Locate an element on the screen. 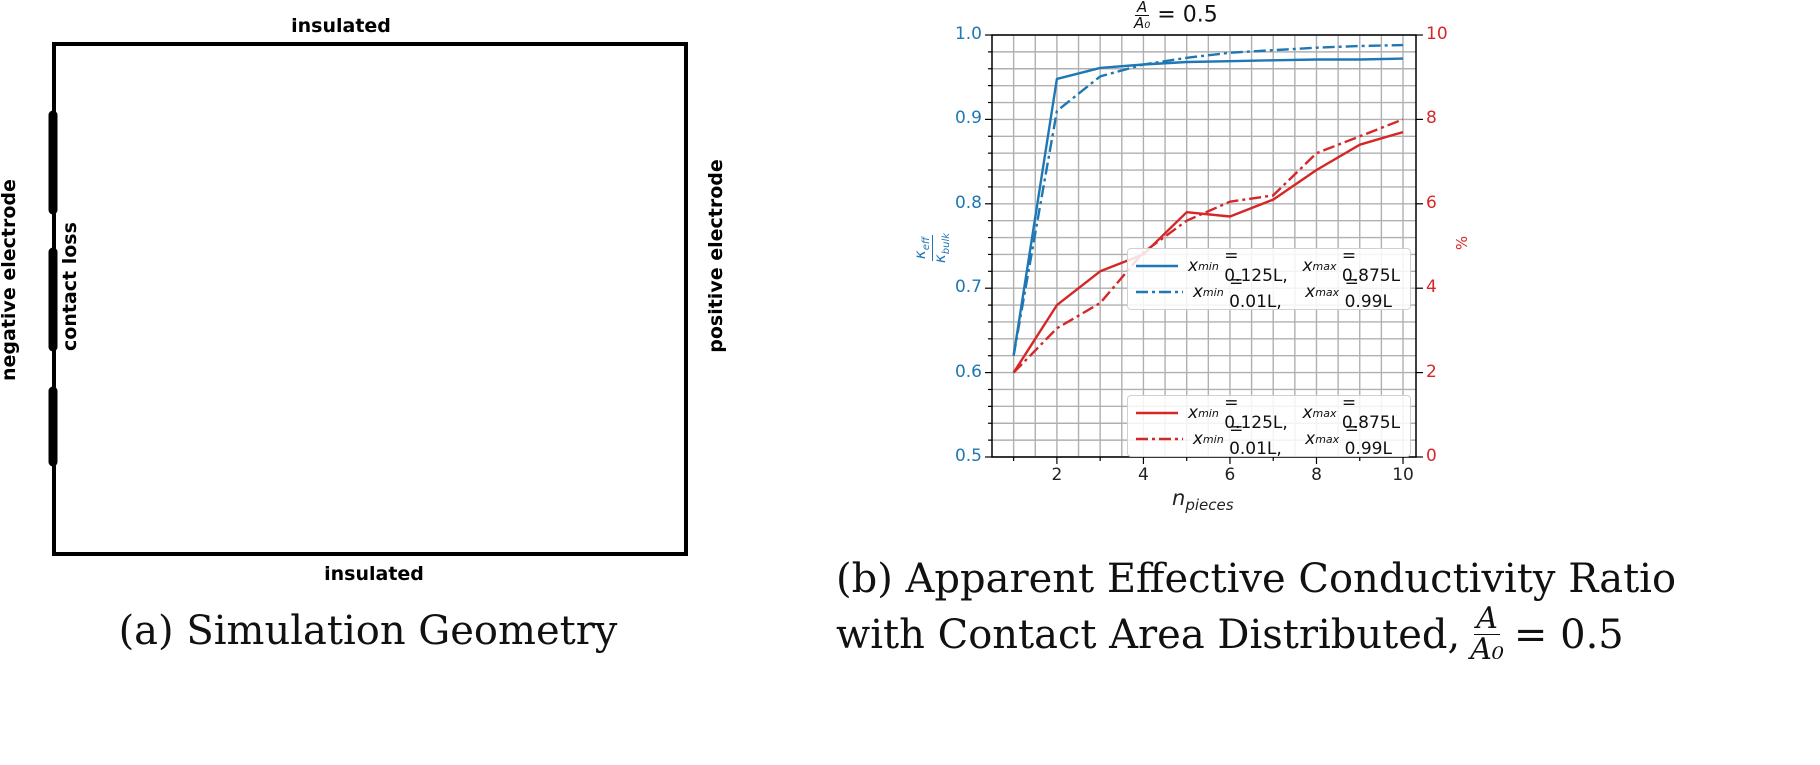 This screenshot has width=1820, height=765. y-axis-right-label: % is located at coordinates (1462, 243).